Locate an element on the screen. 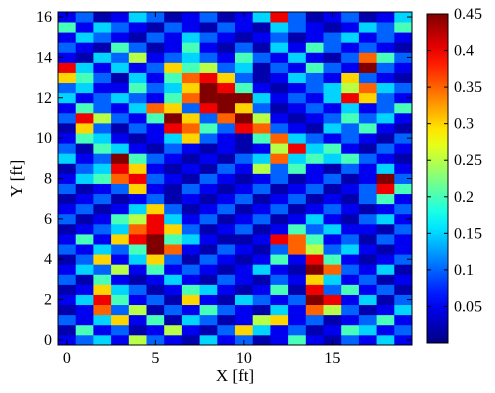  colorbar-tick-label: 0.15 is located at coordinates (468, 233).